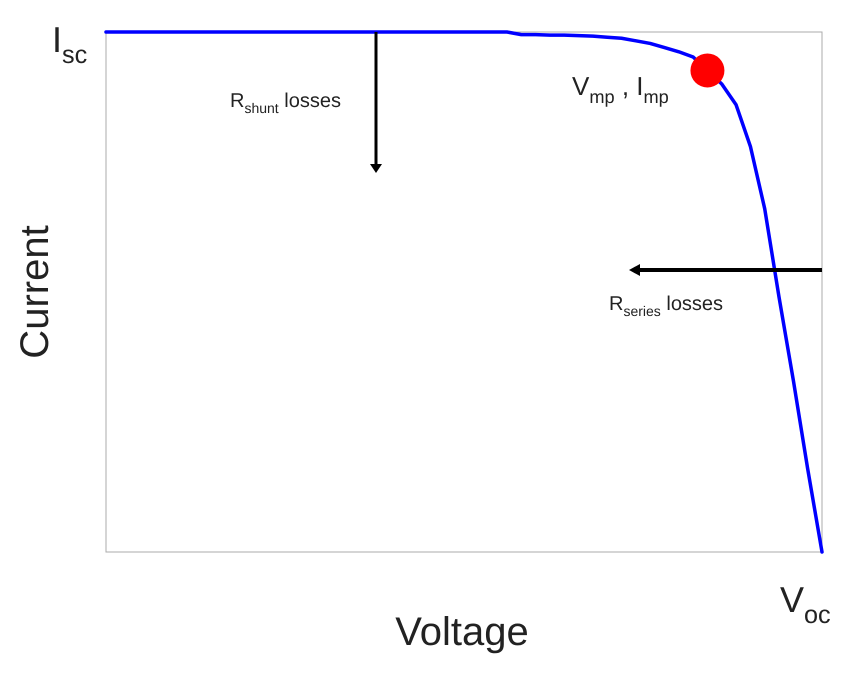 This screenshot has width=852, height=677. Describe the element at coordinates (35, 292) in the screenshot. I see `y-axis-title: Current` at that location.